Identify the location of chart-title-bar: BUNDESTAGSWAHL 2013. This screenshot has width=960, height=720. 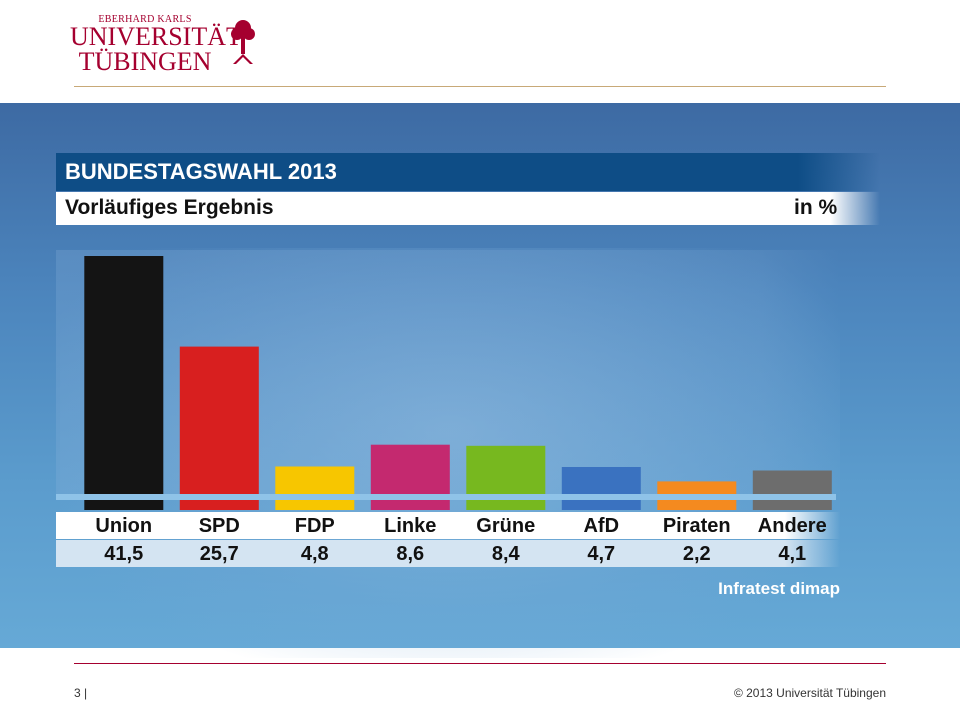
(468, 172).